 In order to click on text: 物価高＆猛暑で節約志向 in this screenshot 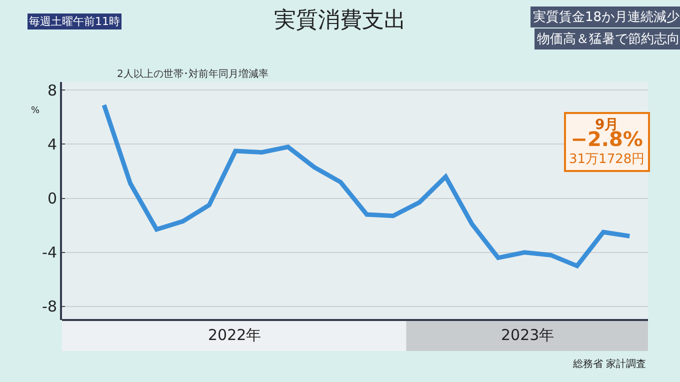, I will do `click(608, 39)`.